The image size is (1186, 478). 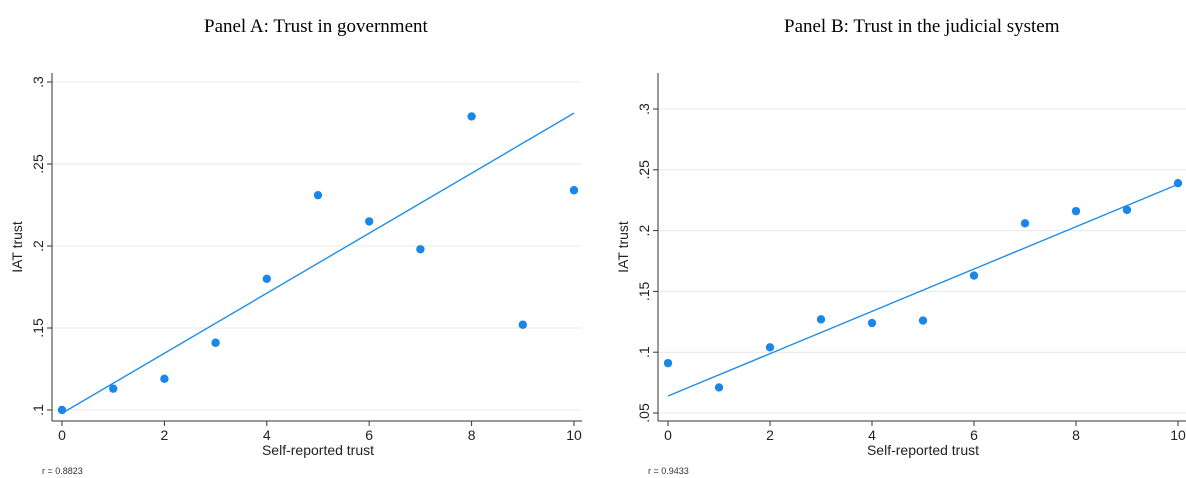 What do you see at coordinates (644, 413) in the screenshot?
I see `y-tick-label: .05` at bounding box center [644, 413].